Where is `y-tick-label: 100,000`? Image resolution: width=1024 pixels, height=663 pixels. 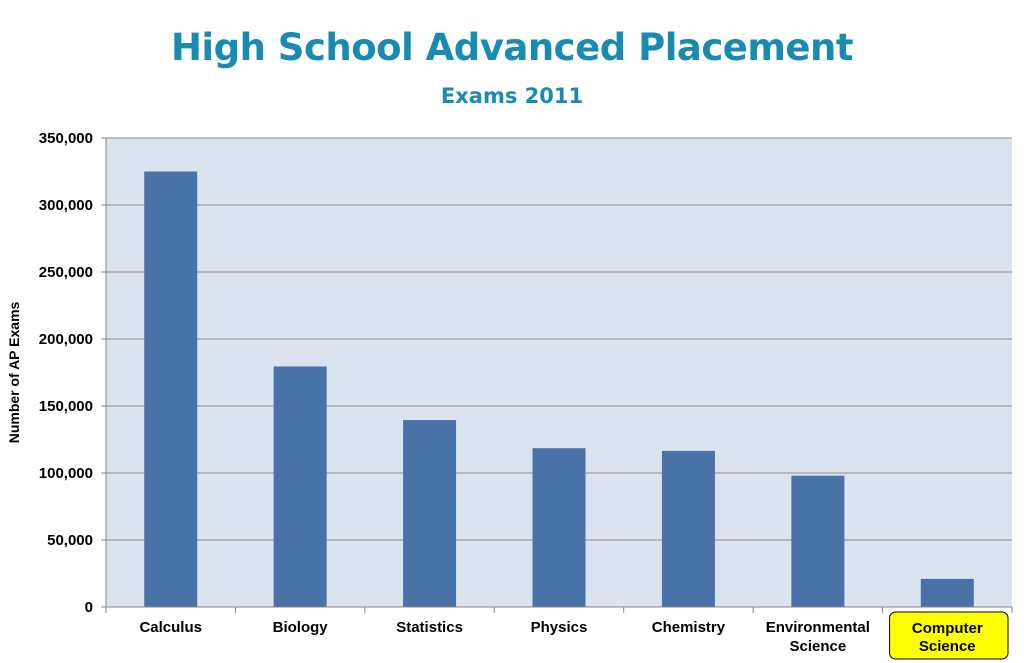
y-tick-label: 100,000 is located at coordinates (66, 473).